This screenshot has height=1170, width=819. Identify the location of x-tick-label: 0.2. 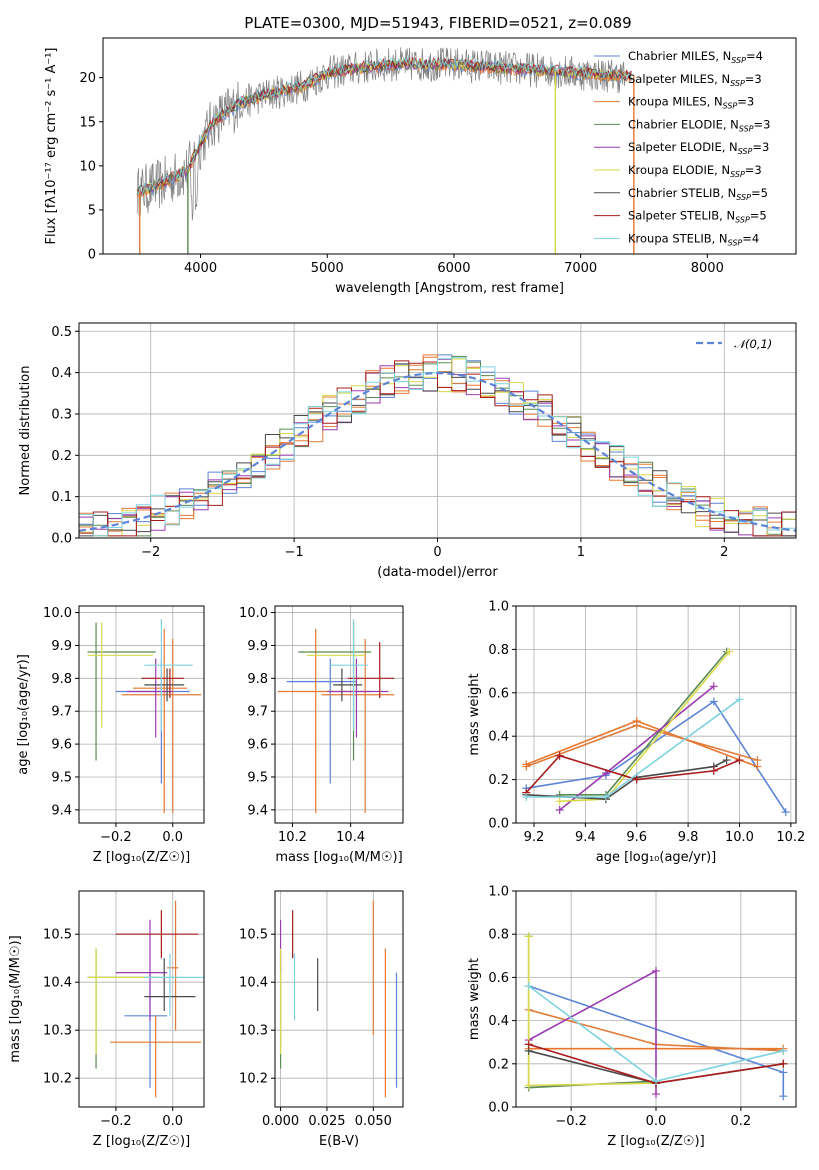
(741, 1121).